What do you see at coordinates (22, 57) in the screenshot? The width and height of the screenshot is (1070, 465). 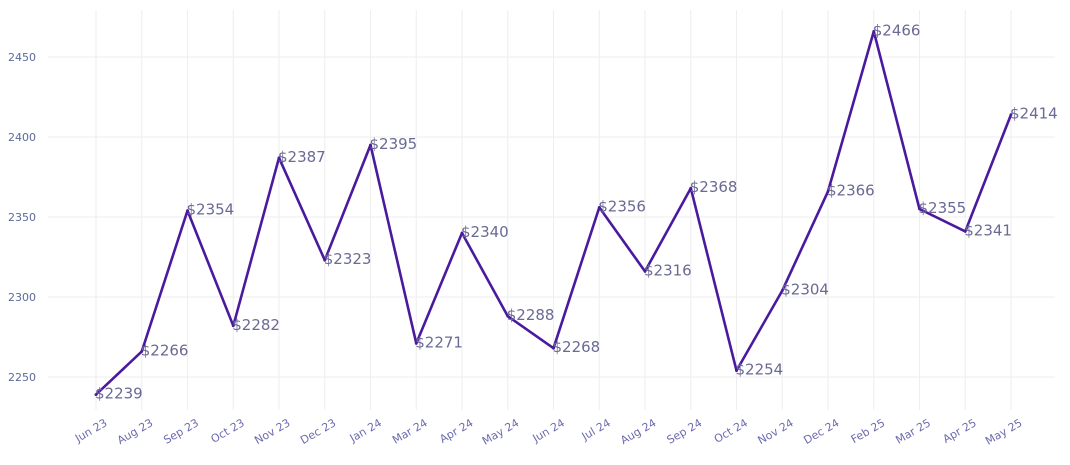 I see `y-tick-label: 2450` at bounding box center [22, 57].